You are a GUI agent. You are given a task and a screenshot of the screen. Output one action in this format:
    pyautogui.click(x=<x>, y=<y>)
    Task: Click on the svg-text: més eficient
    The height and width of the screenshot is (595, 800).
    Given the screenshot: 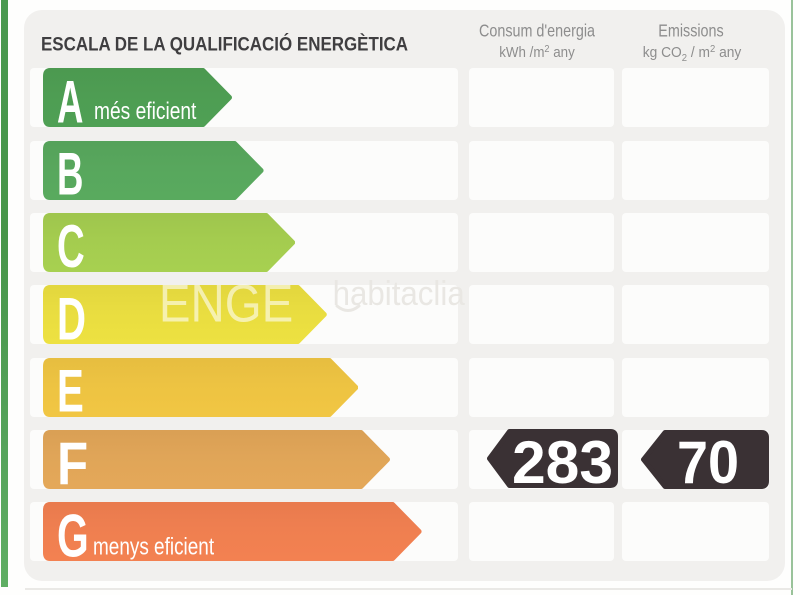 What is the action you would take?
    pyautogui.click(x=145, y=111)
    